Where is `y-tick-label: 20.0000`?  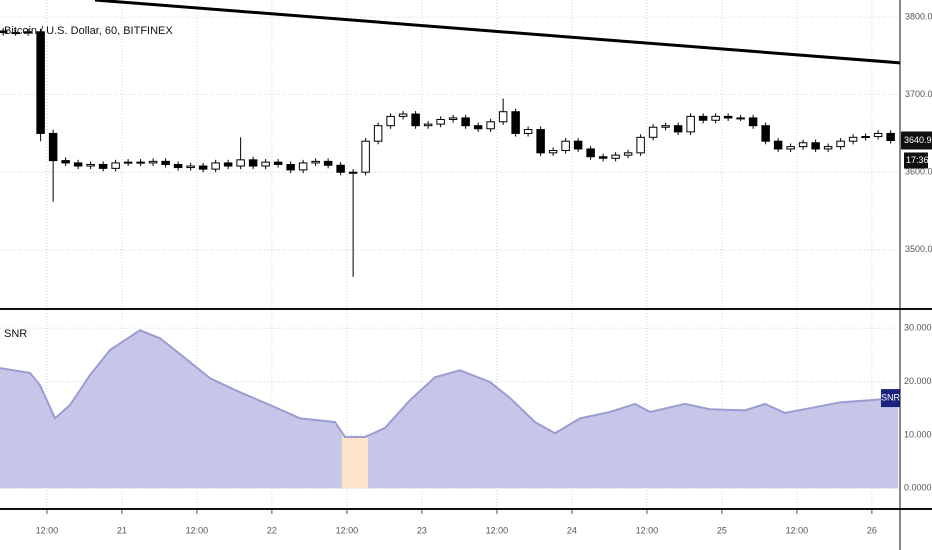
y-tick-label: 20.0000 is located at coordinates (918, 381).